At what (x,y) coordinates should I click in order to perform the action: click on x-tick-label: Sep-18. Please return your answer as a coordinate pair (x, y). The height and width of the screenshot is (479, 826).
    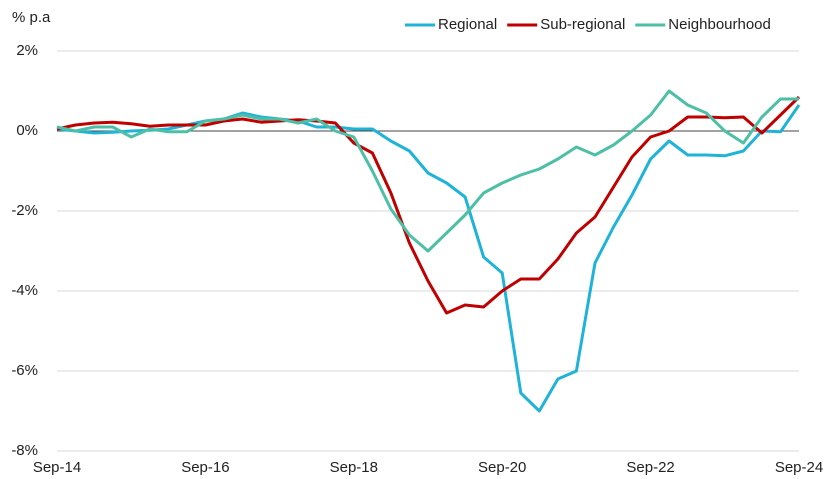
    Looking at the image, I should click on (354, 467).